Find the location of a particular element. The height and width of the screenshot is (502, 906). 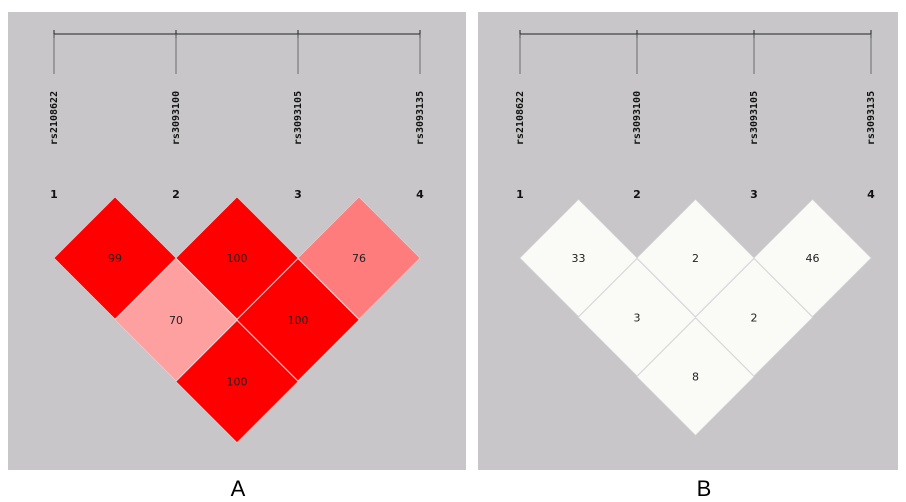

ld-cell-value: 46 is located at coordinates (813, 258).